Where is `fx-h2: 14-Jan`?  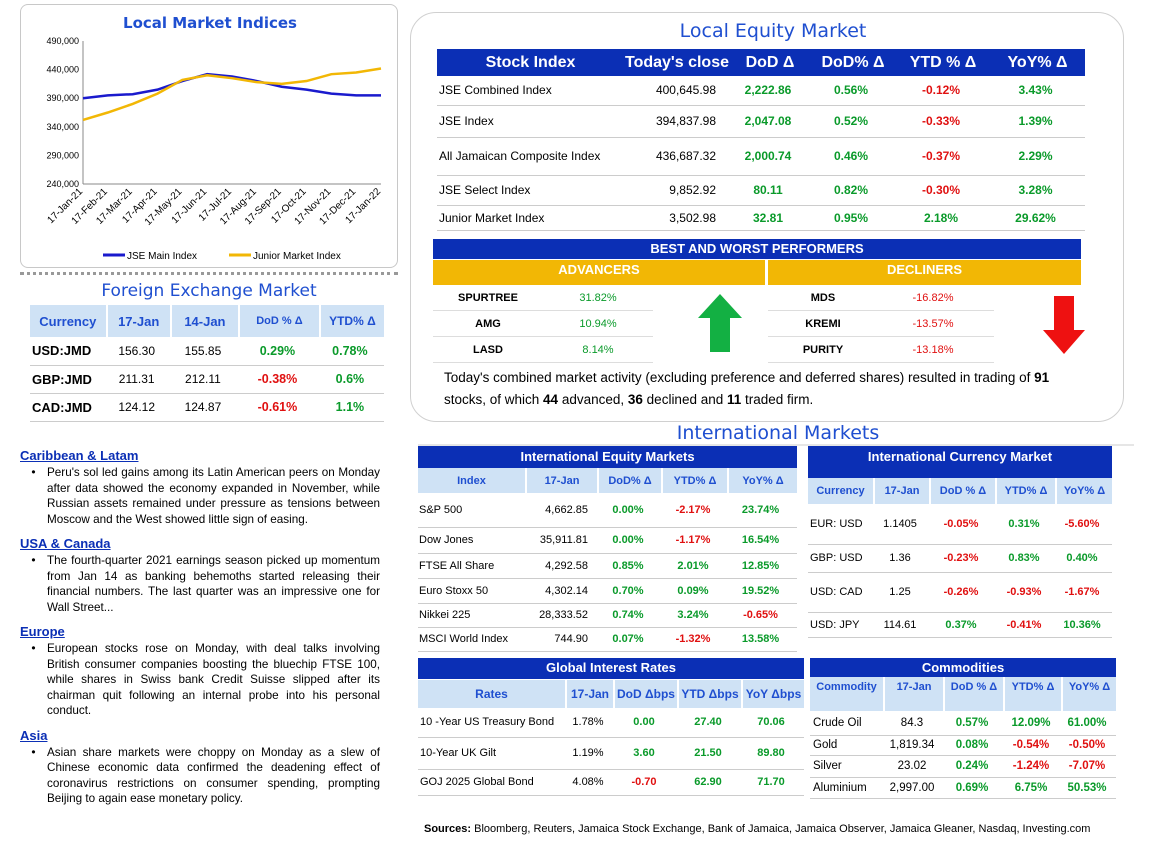
fx-h2: 14-Jan is located at coordinates (204, 321).